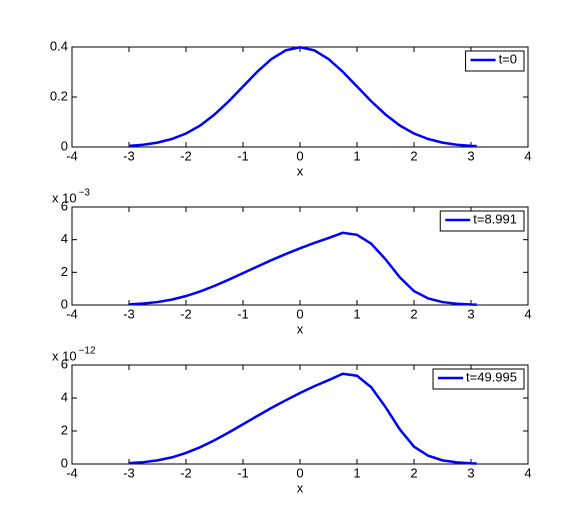  I want to click on y-offset-exponent: −12, so click(87, 351).